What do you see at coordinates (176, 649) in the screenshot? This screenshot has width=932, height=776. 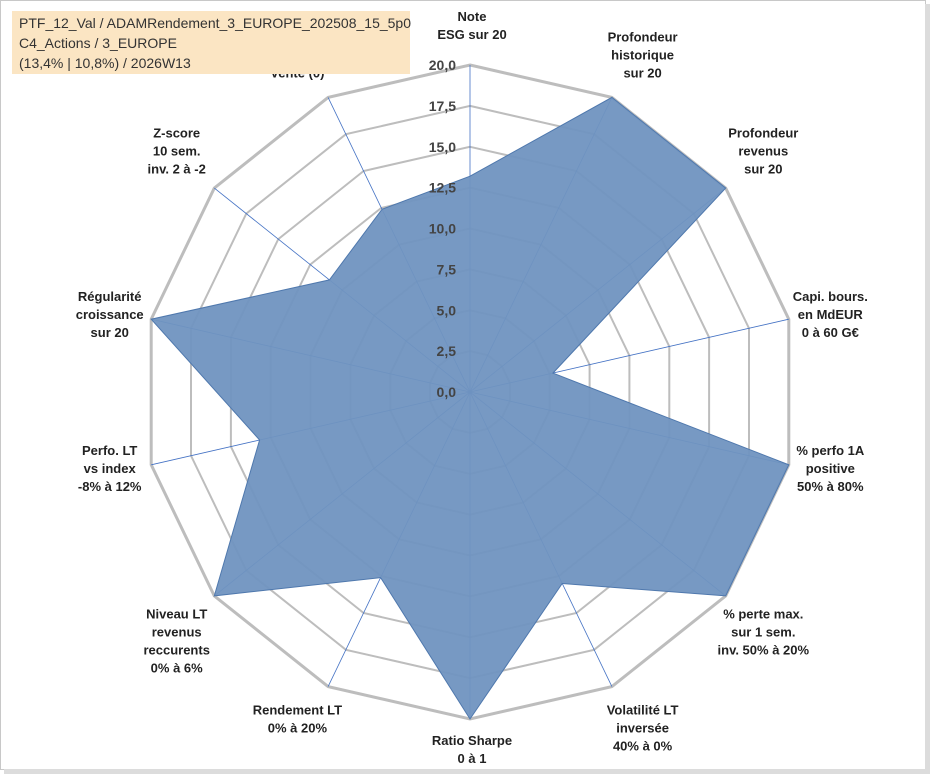 I see `axis-label-line: reccurents` at bounding box center [176, 649].